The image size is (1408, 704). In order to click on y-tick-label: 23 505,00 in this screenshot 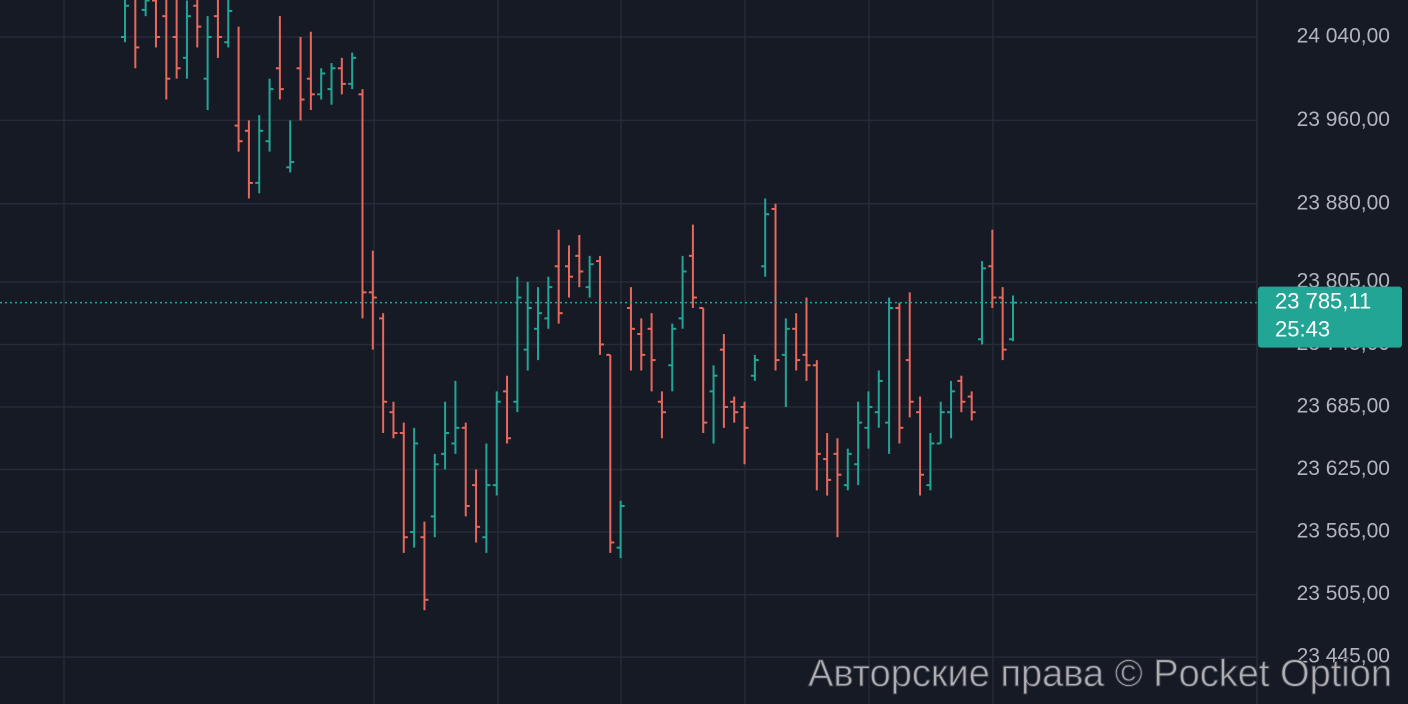, I will do `click(1343, 593)`.